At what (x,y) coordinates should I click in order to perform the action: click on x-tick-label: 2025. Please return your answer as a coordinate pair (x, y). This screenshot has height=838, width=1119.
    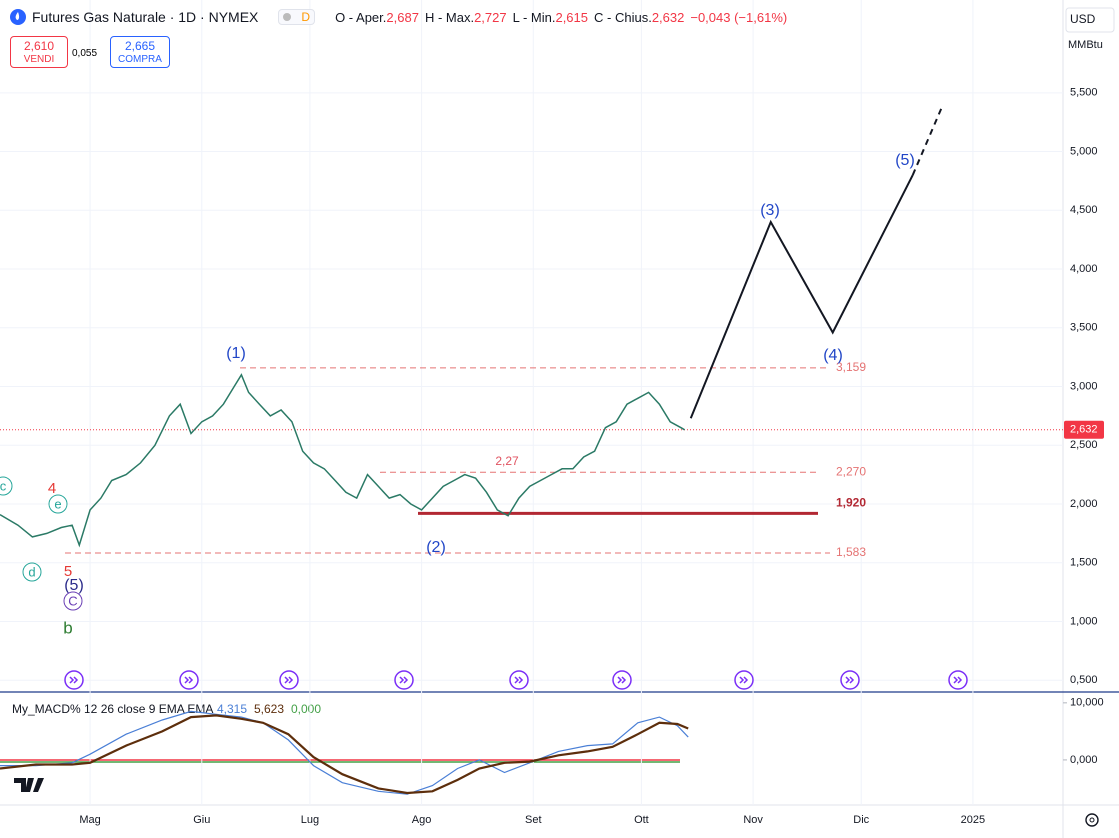
    Looking at the image, I should click on (973, 820).